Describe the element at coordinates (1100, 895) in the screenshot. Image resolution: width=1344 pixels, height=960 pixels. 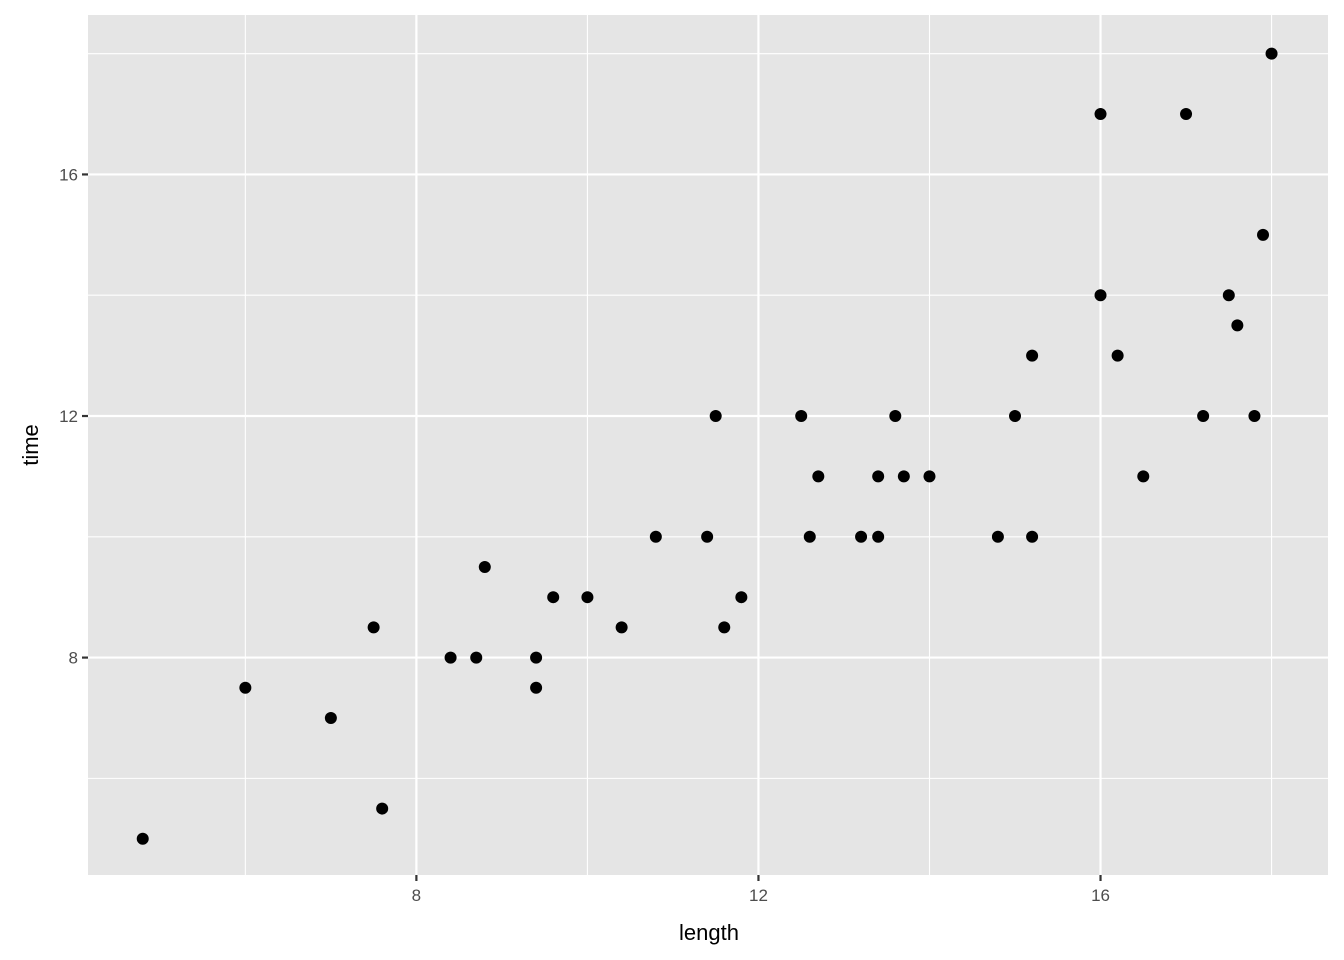
I see `x-tick-label: 16` at that location.